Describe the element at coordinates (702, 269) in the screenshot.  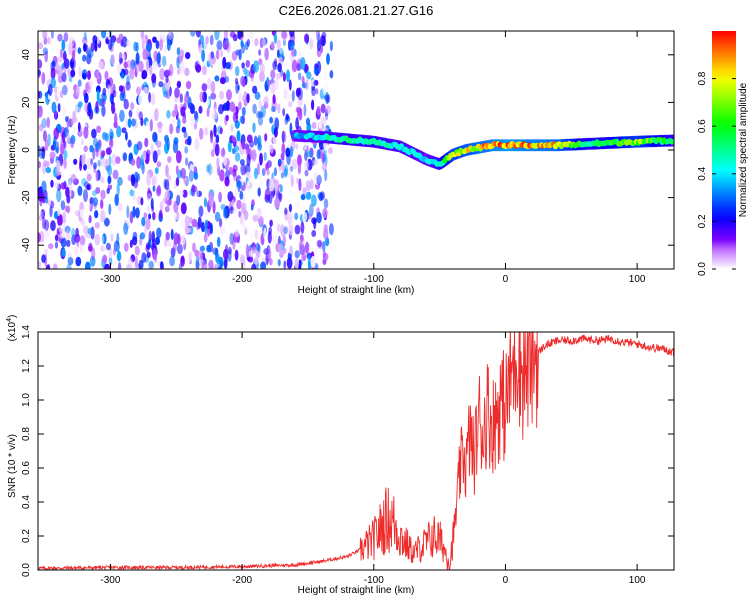
I see `colorbar-tick-label: 0.0` at that location.